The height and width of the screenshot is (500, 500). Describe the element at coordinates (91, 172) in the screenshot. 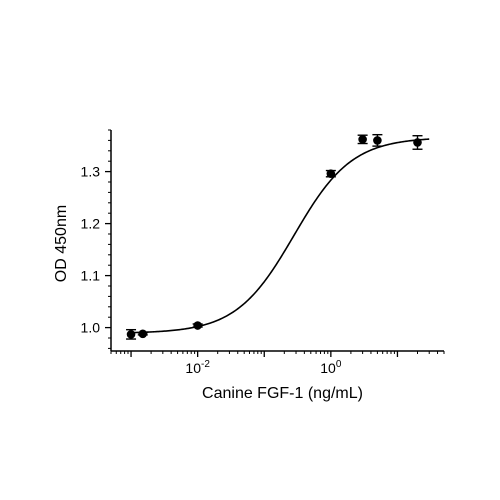

I see `y-tick-label: 1.3` at that location.